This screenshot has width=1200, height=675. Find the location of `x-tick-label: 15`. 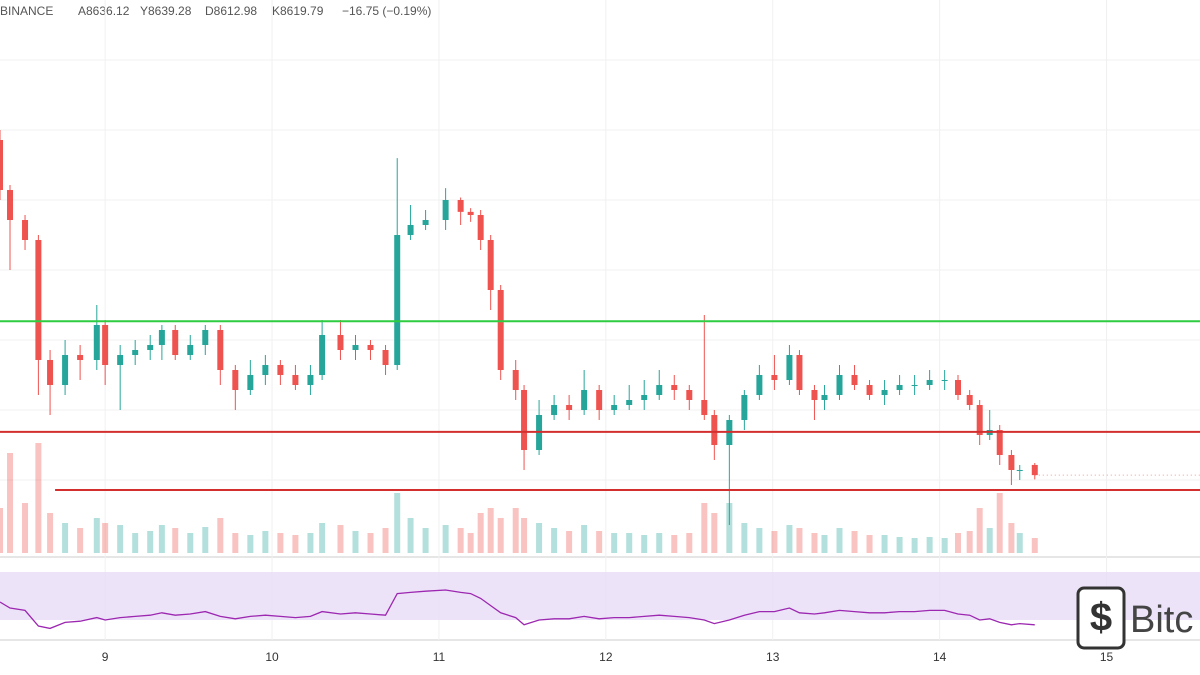

x-tick-label: 15 is located at coordinates (1107, 657).